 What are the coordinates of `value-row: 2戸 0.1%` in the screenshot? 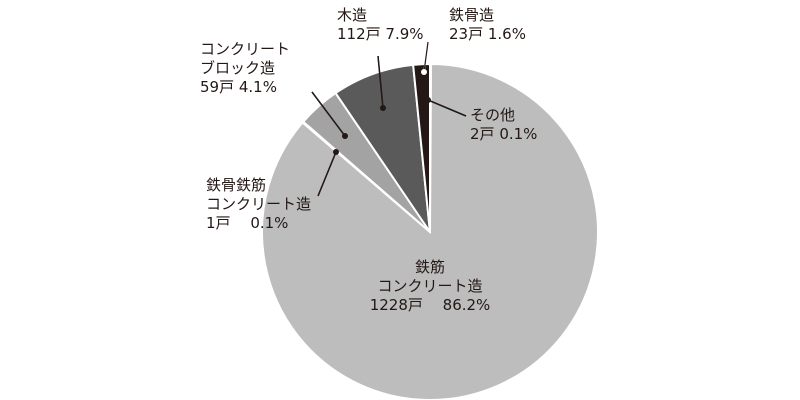 It's located at (503, 134).